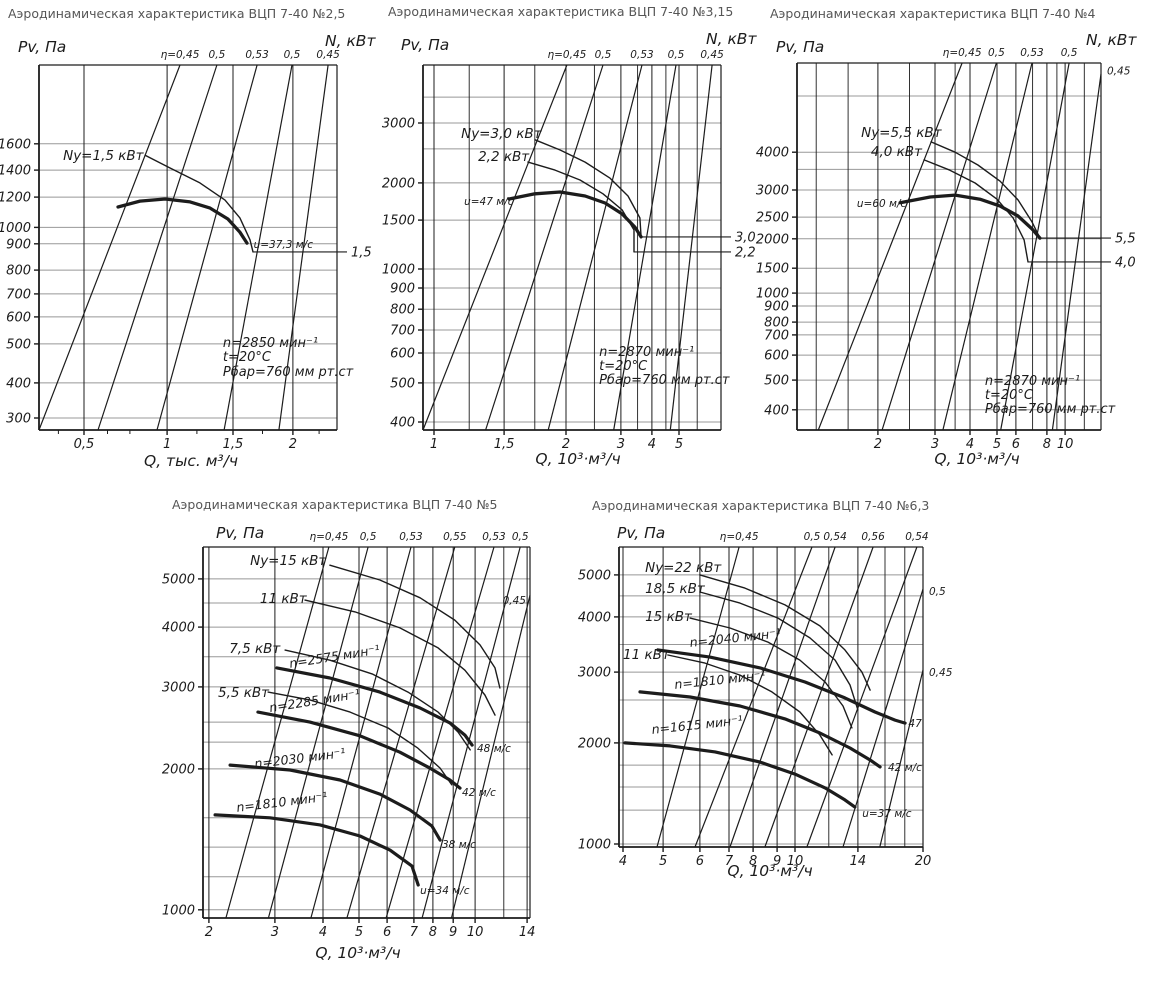  Describe the element at coordinates (288, 372) in the screenshot. I see `conditions-text: Рбар=760 мм рт.ст` at that location.